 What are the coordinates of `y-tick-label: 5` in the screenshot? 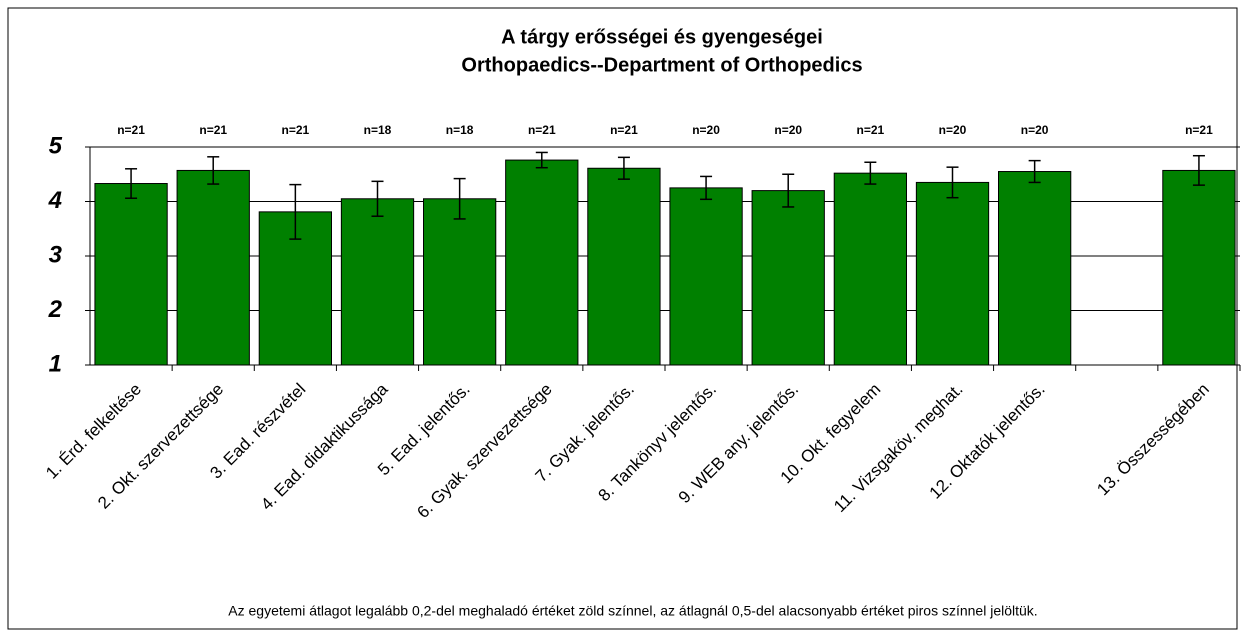 It's located at (56, 145).